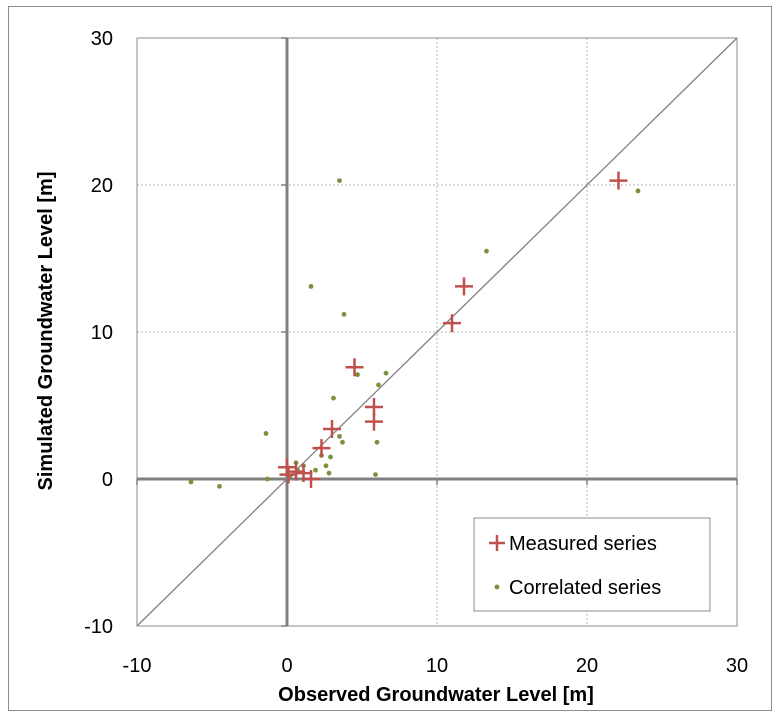 This screenshot has height=717, width=780. Describe the element at coordinates (46, 331) in the screenshot. I see `y-axis-title: Simulated Groundwater Level [m]` at that location.